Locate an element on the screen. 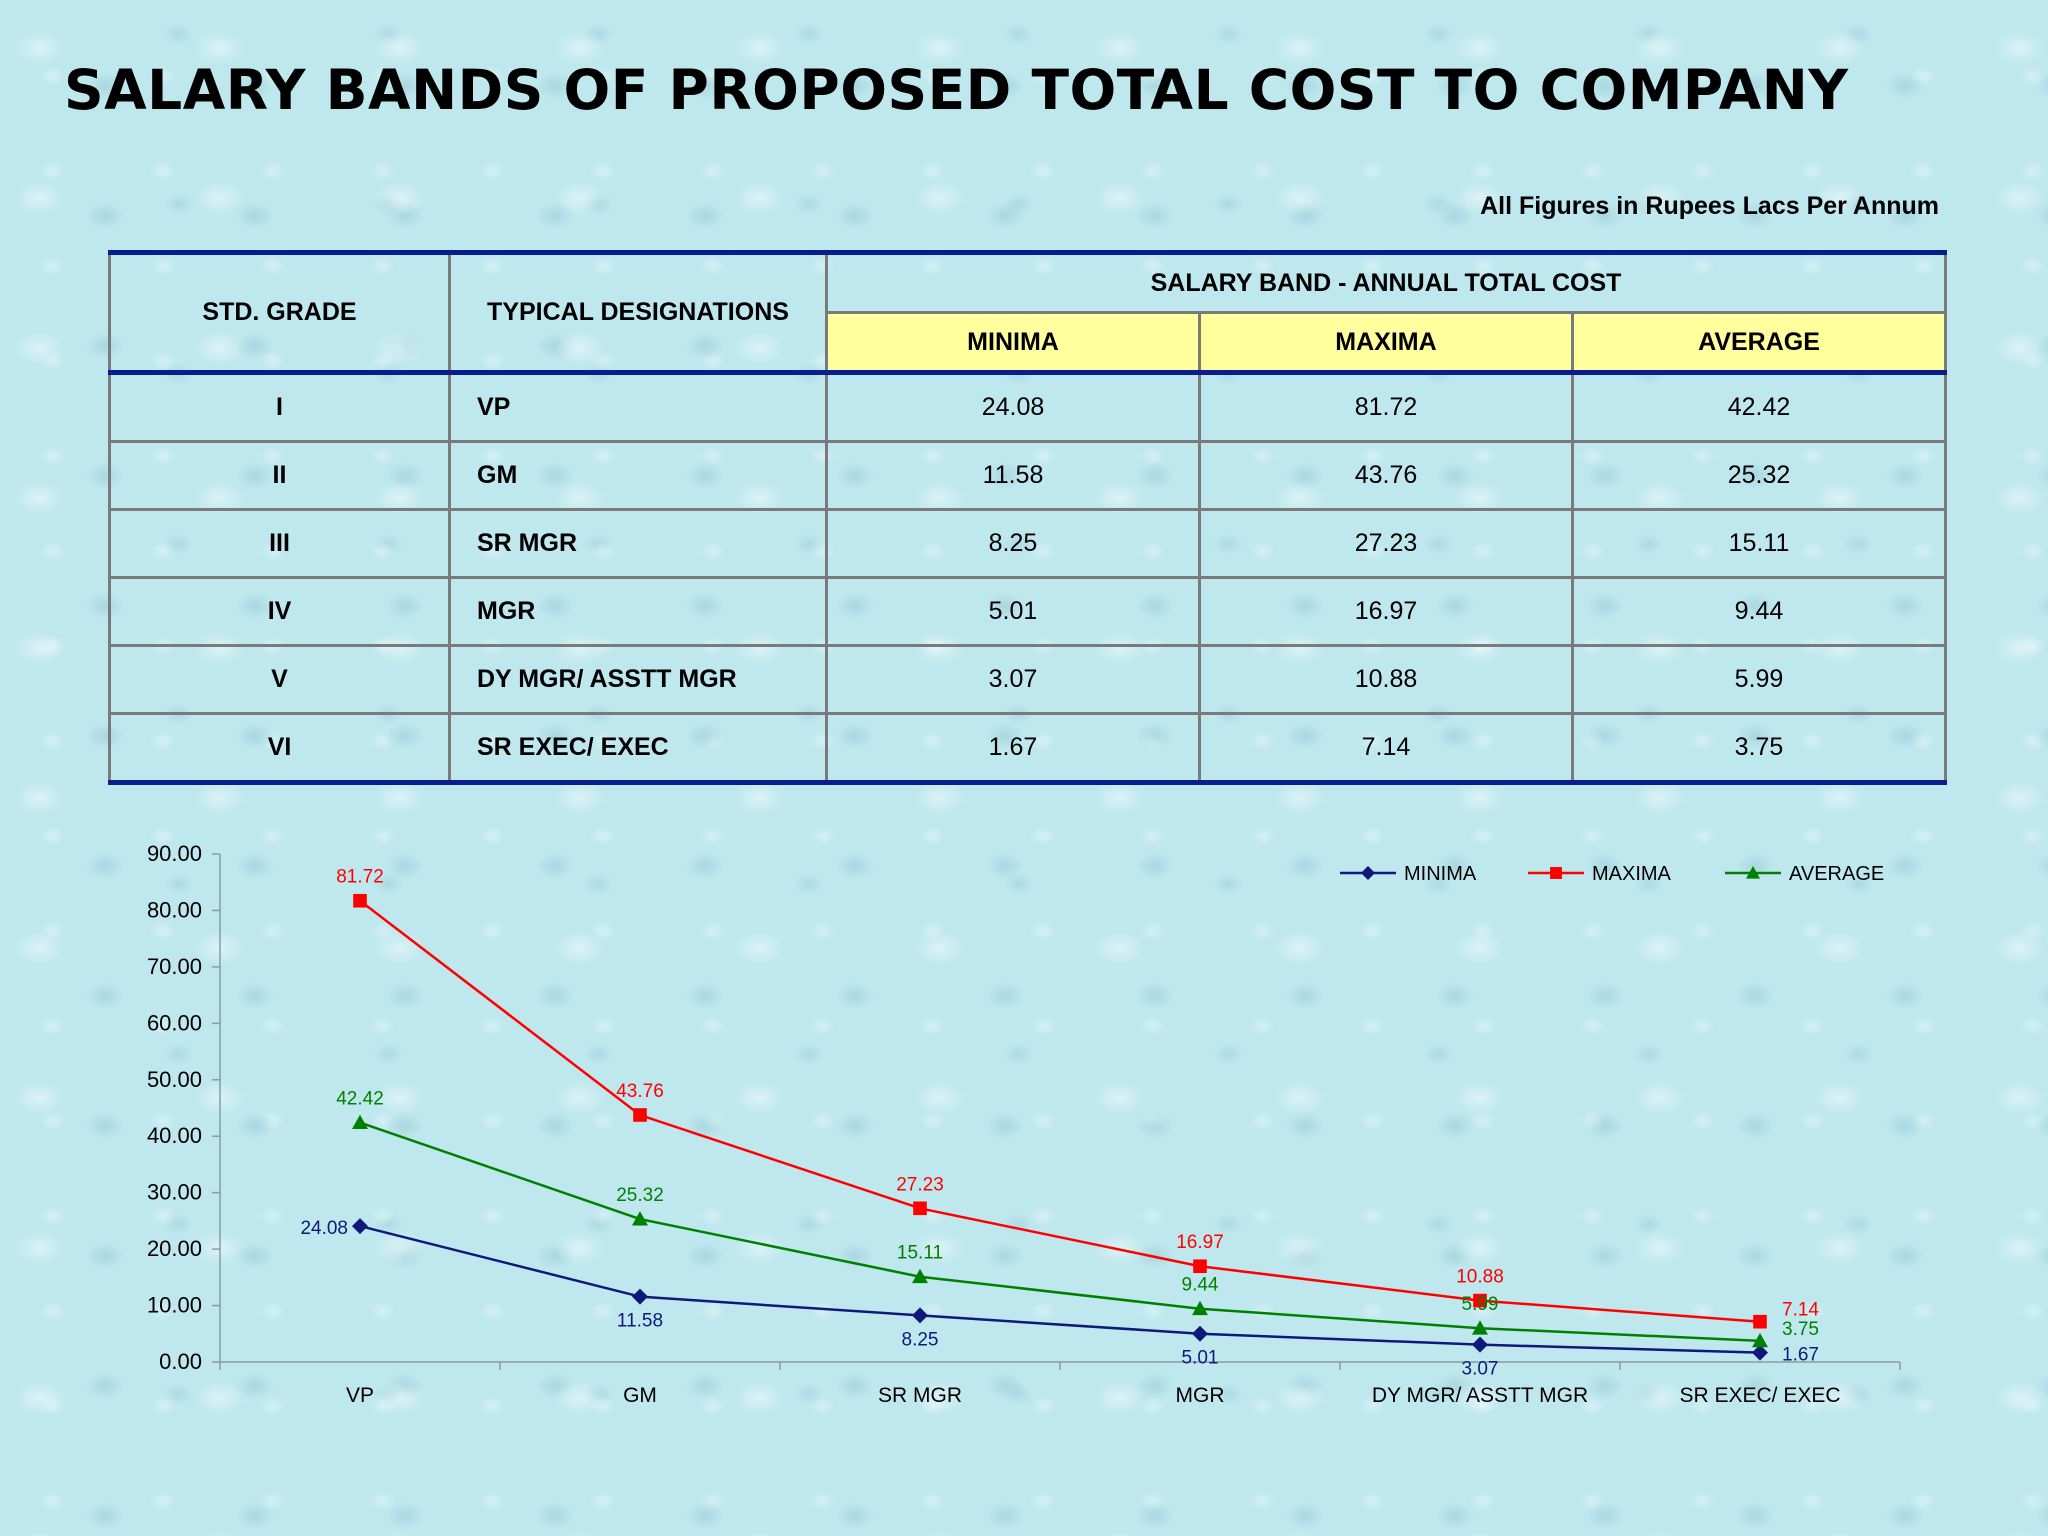  minima-cell: 1.67 is located at coordinates (1013, 748).